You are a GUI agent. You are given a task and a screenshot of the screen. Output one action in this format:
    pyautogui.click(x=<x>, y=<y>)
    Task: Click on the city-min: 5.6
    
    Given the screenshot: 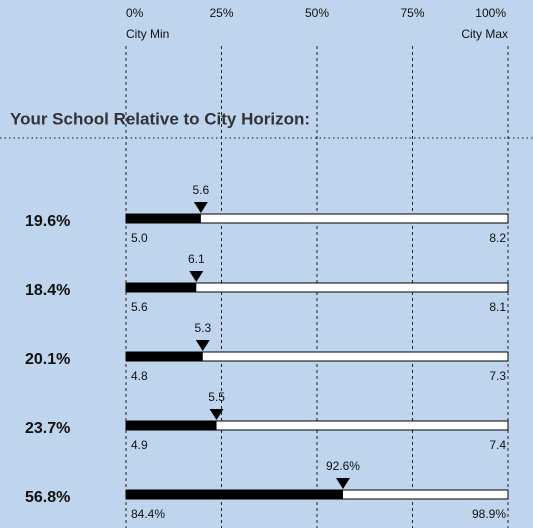 What is the action you would take?
    pyautogui.click(x=139, y=307)
    